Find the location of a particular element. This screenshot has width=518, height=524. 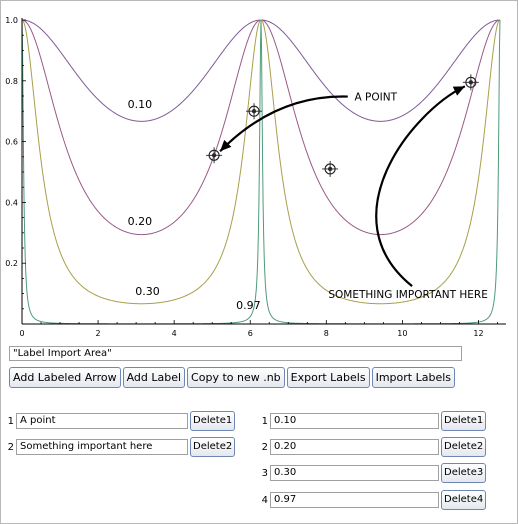

import-labels-button: Import Labels is located at coordinates (413, 377).